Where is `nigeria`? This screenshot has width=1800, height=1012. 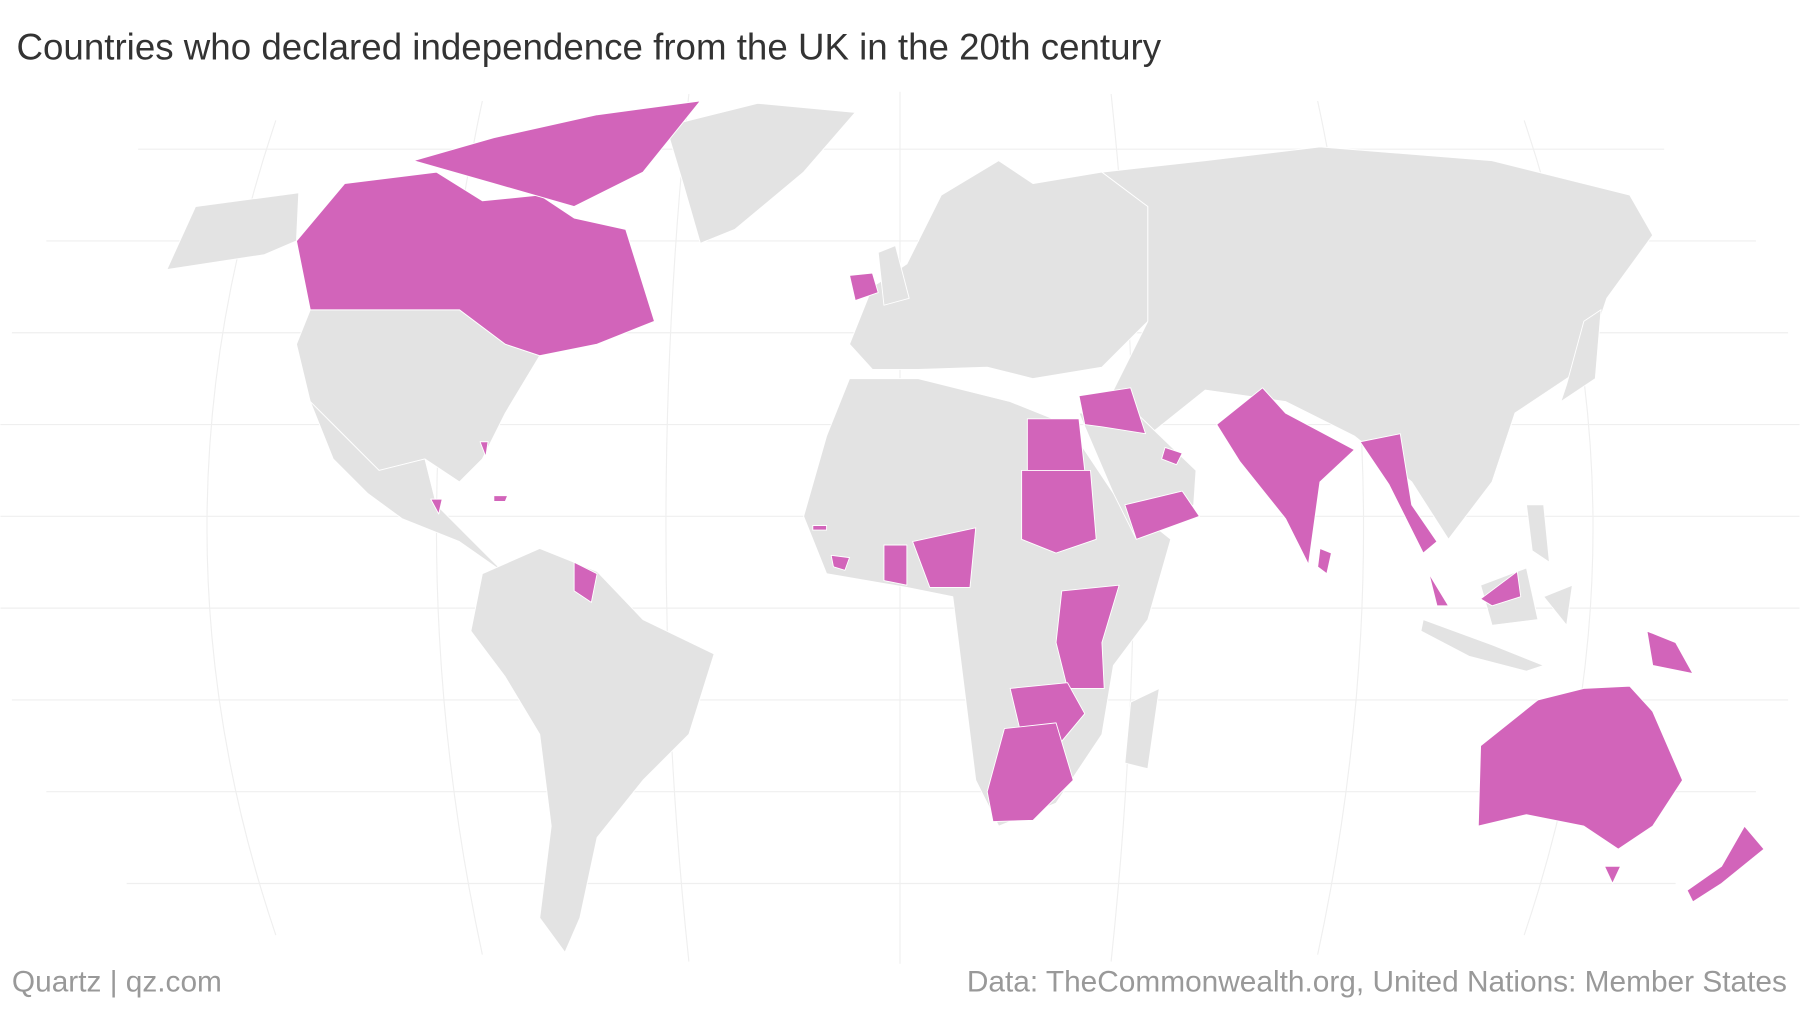
nigeria is located at coordinates (944, 557).